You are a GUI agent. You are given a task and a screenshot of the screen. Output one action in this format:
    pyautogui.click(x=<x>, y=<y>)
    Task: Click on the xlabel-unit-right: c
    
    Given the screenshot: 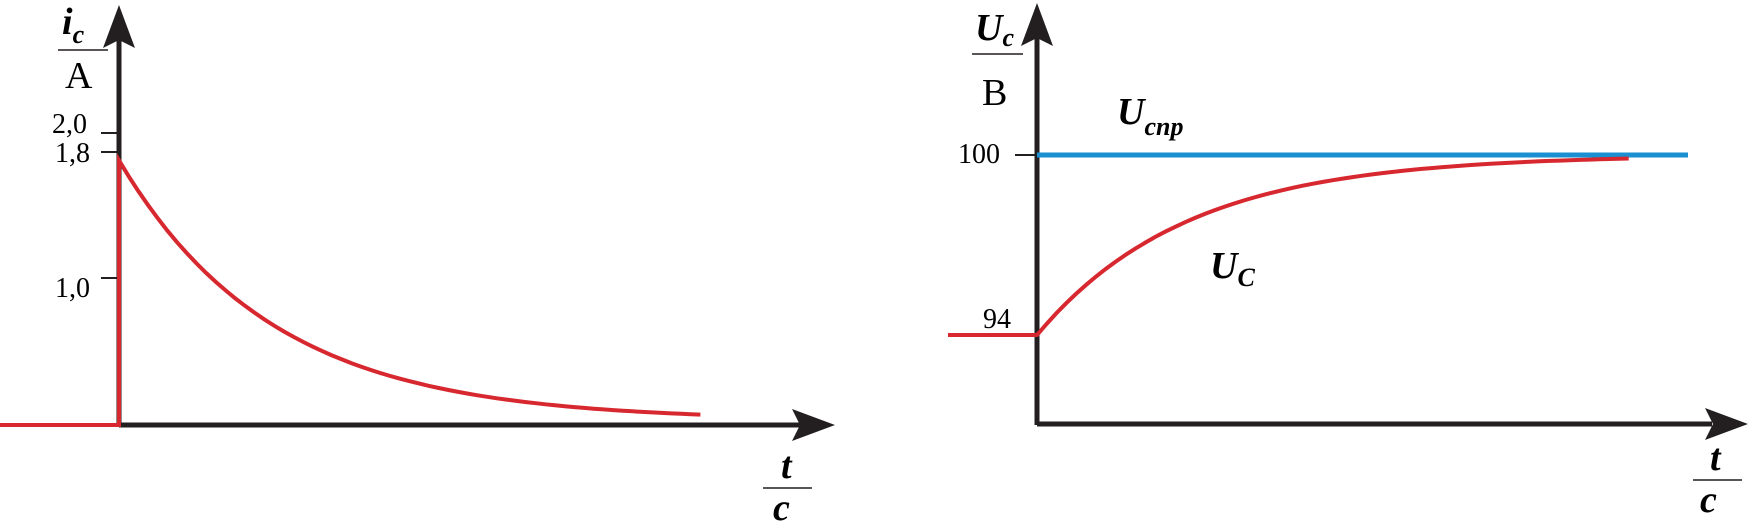 What is the action you would take?
    pyautogui.click(x=1708, y=500)
    